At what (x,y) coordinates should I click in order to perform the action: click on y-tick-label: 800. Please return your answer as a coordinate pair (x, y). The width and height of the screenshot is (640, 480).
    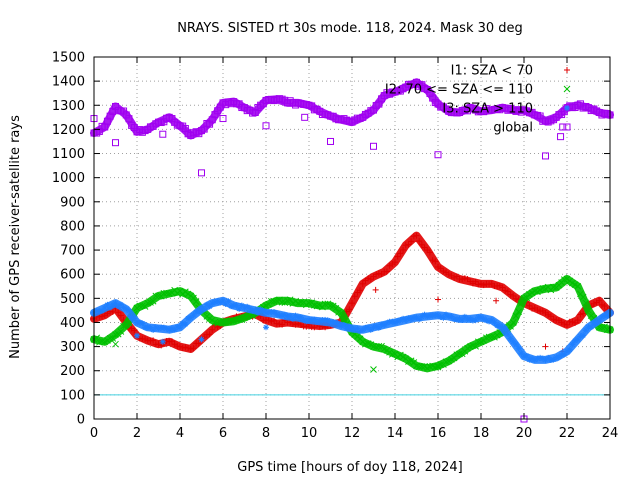
    Looking at the image, I should click on (72, 226).